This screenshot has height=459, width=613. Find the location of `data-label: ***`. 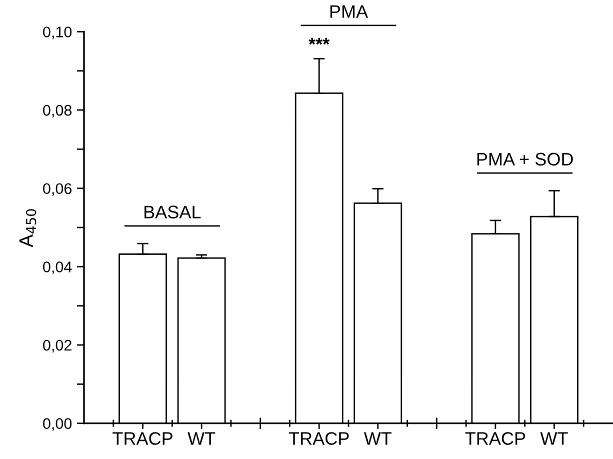

data-label: *** is located at coordinates (319, 41).